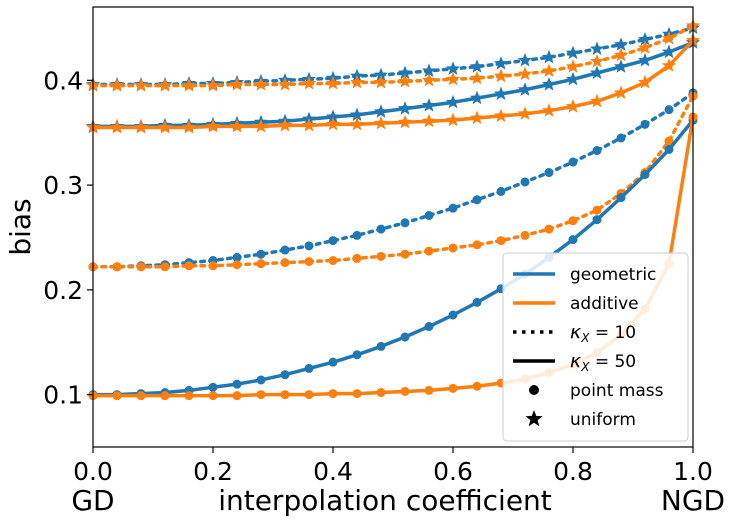 The width and height of the screenshot is (731, 523). Describe the element at coordinates (93, 471) in the screenshot. I see `x-tick-label-0: 0.0` at that location.